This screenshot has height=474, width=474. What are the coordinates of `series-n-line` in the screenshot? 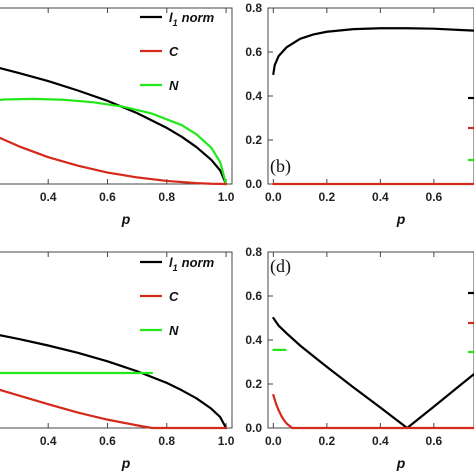 It's located at (114, 141).